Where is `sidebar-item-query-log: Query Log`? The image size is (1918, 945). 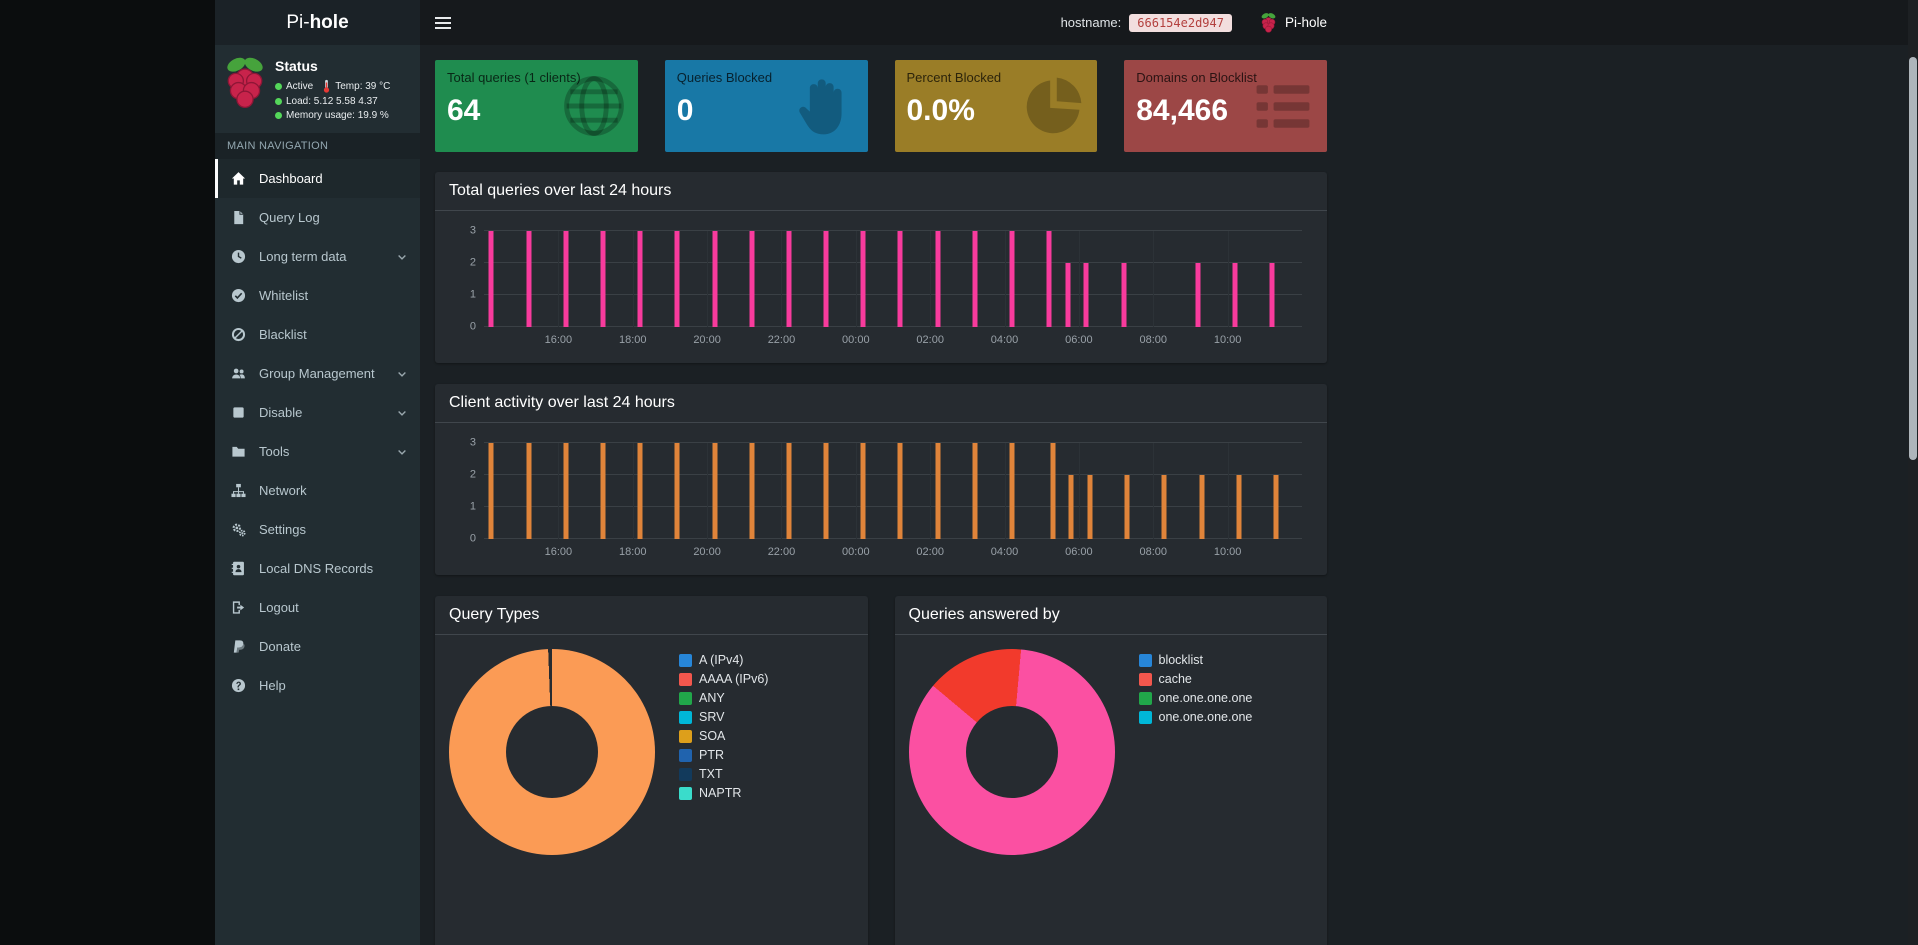
sidebar-item-query-log: Query Log is located at coordinates (317, 217).